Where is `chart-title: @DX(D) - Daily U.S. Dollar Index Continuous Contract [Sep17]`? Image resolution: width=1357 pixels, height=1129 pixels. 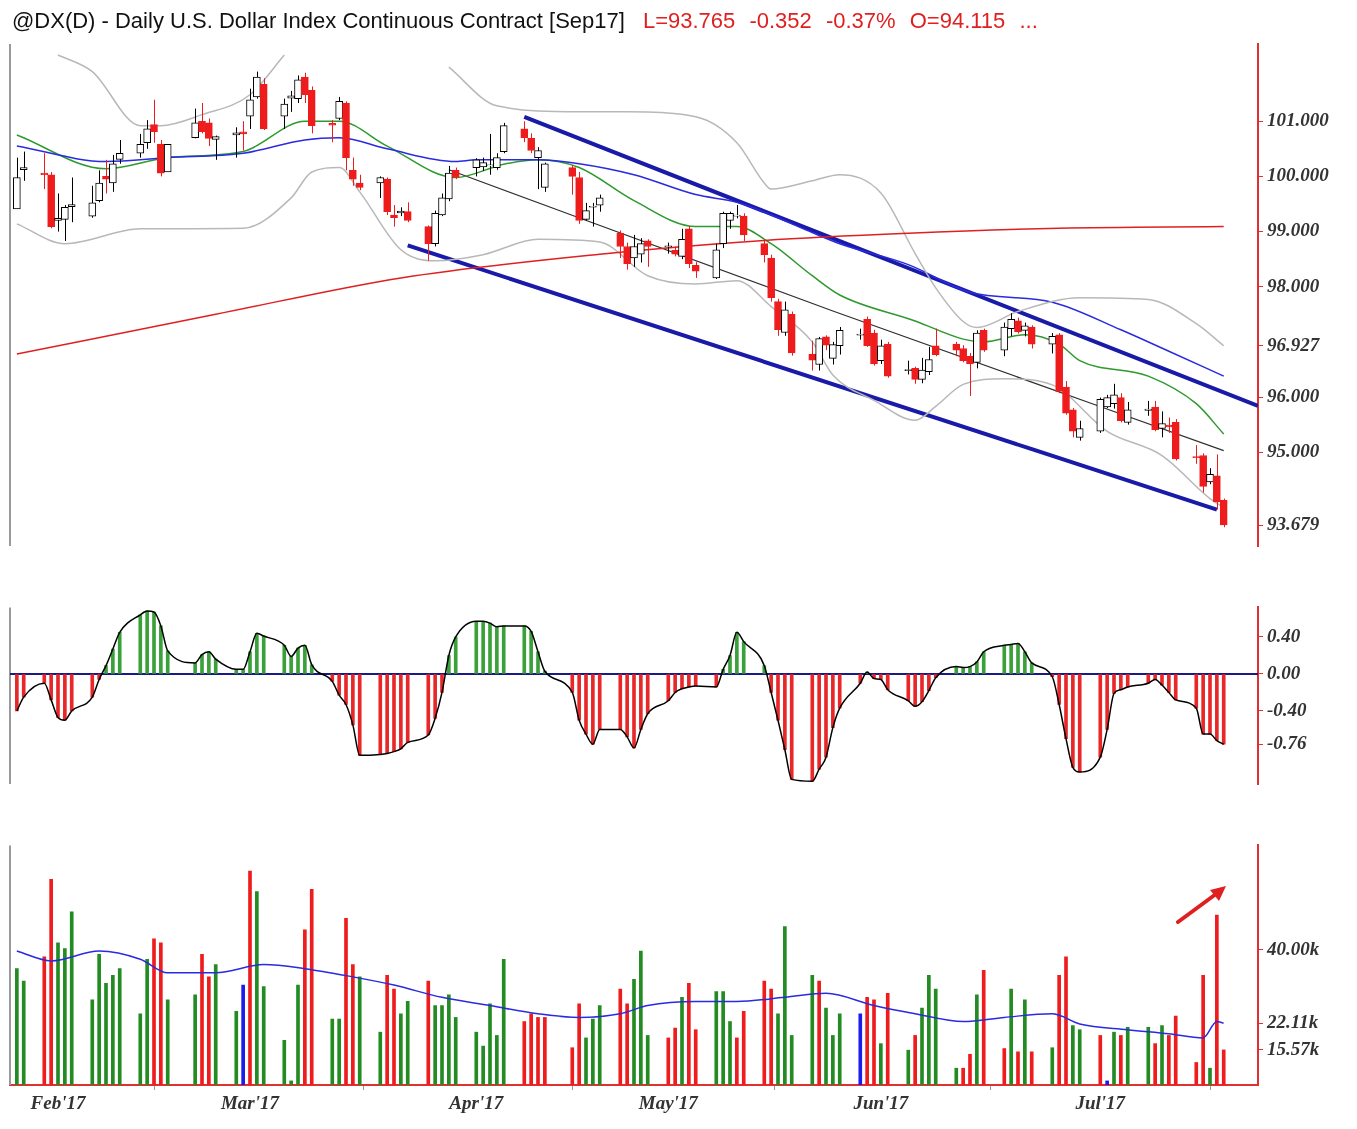
chart-title: @DX(D) - Daily U.S. Dollar Index Continuous Contract [Sep17] is located at coordinates (318, 20).